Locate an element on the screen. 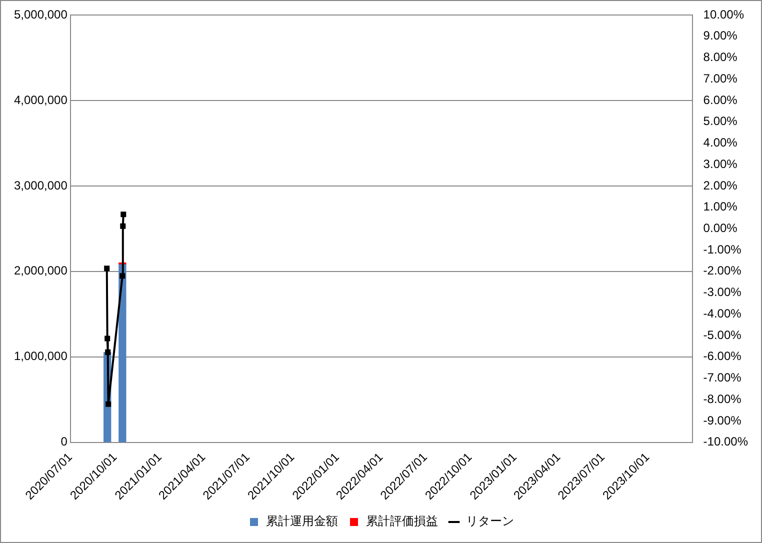  y-tick-label: 4,000,000 is located at coordinates (41, 99).